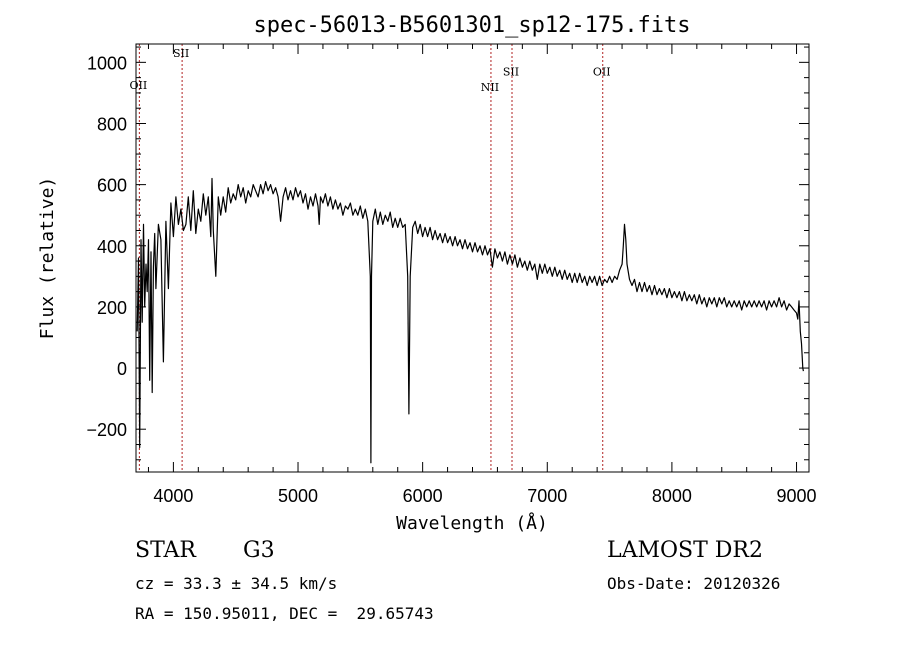  Describe the element at coordinates (472, 523) in the screenshot. I see `x-axis-label: Wavelength (Å)` at that location.